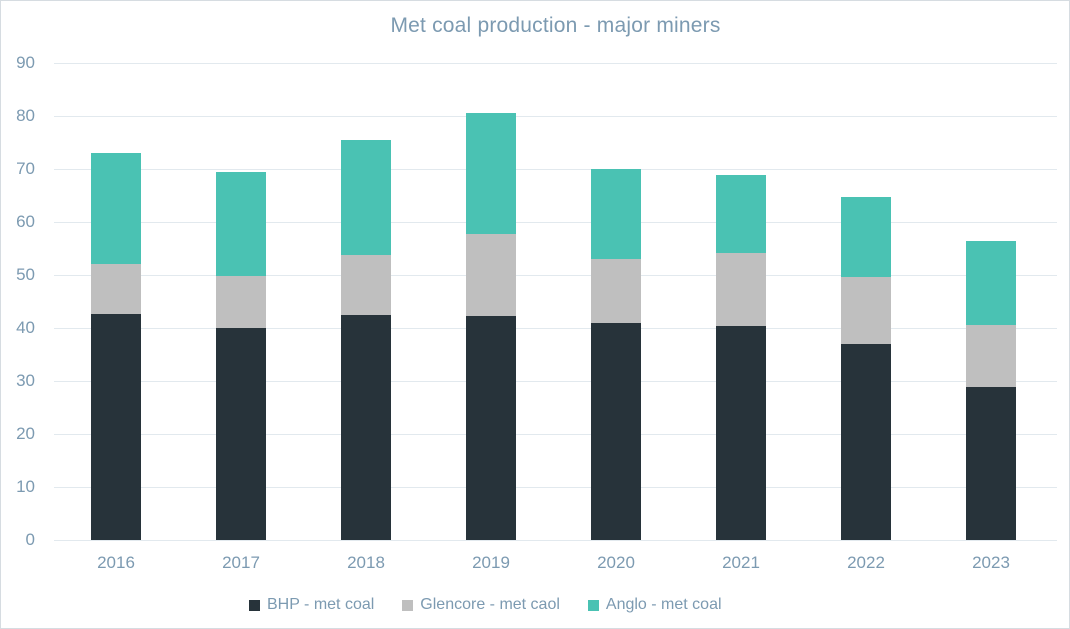 This screenshot has width=1070, height=629. Describe the element at coordinates (866, 441) in the screenshot. I see `bar-segment-2022-bhp` at that location.